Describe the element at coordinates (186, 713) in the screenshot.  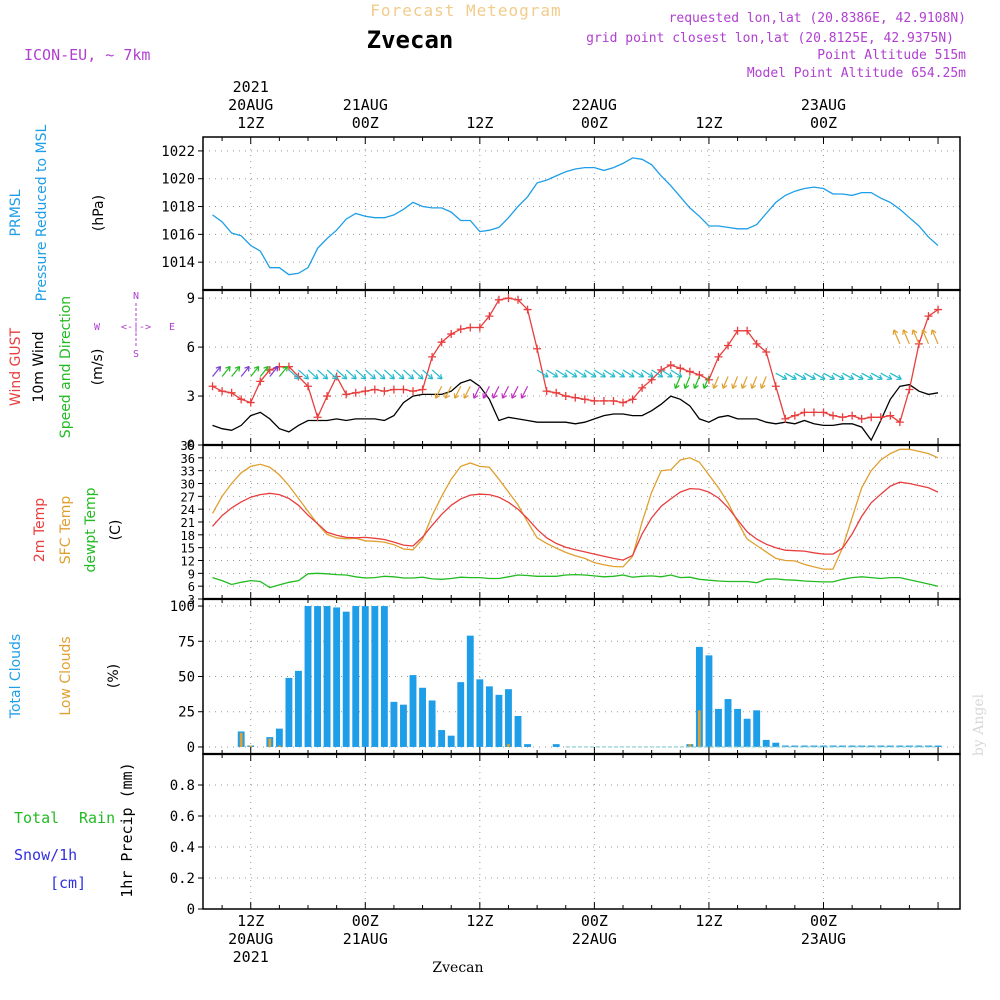
I see `ytick-label: 25` at that location.